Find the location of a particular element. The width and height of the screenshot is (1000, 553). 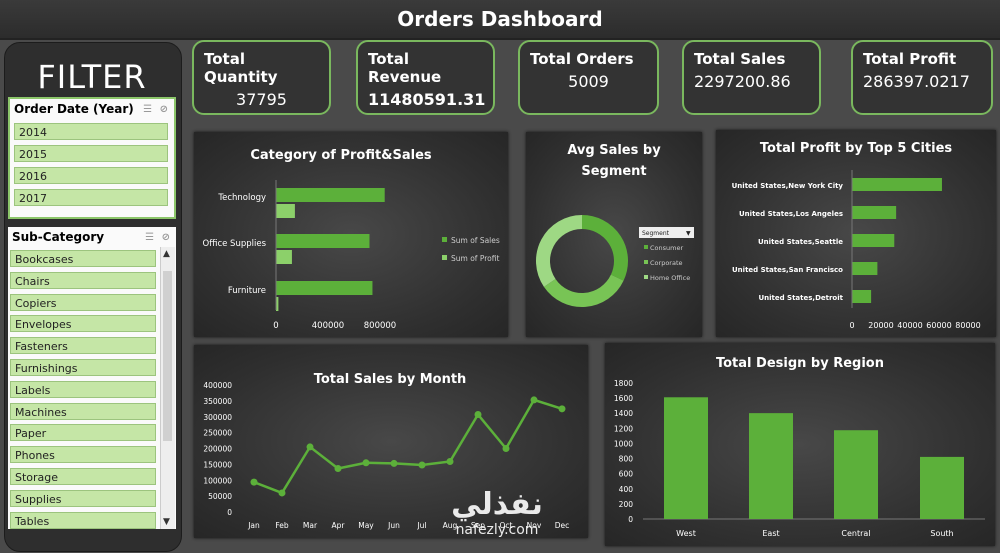

dashboard-title: Orders Dashboard is located at coordinates (500, 20).